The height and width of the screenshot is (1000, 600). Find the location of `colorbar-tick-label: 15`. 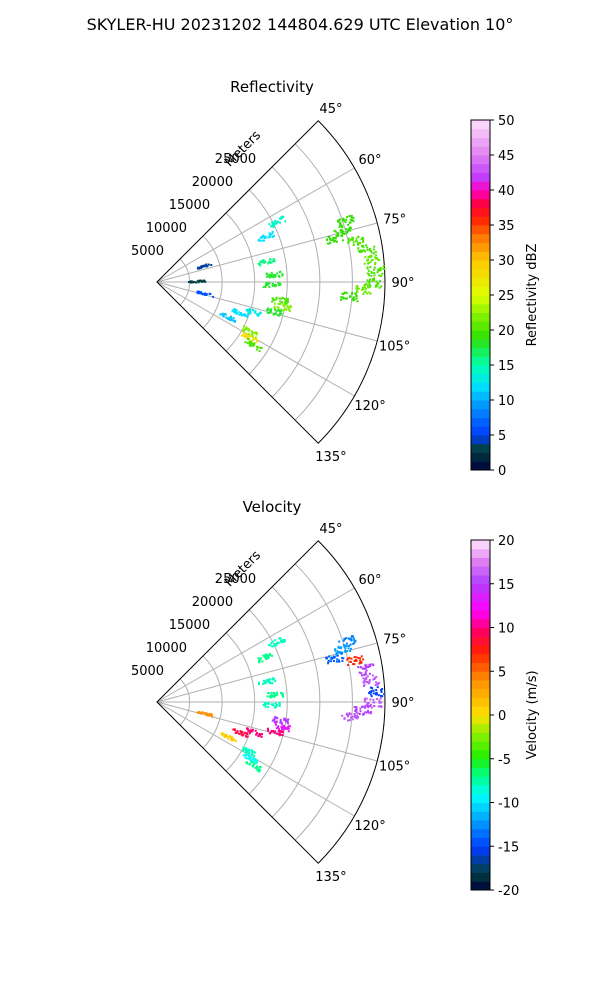

colorbar-tick-label: 15 is located at coordinates (506, 366).